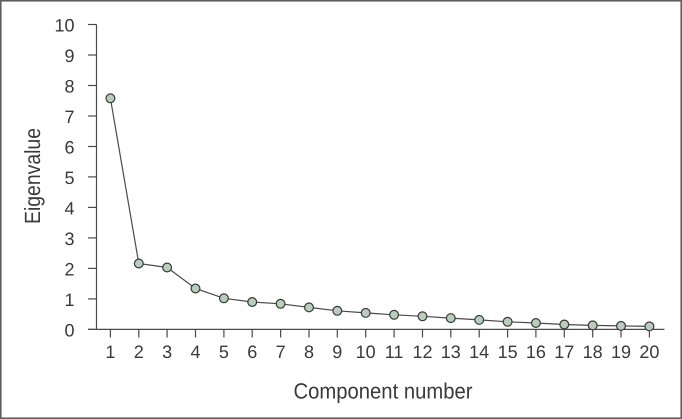  What do you see at coordinates (564, 352) in the screenshot?
I see `svg-text: 17` at bounding box center [564, 352].